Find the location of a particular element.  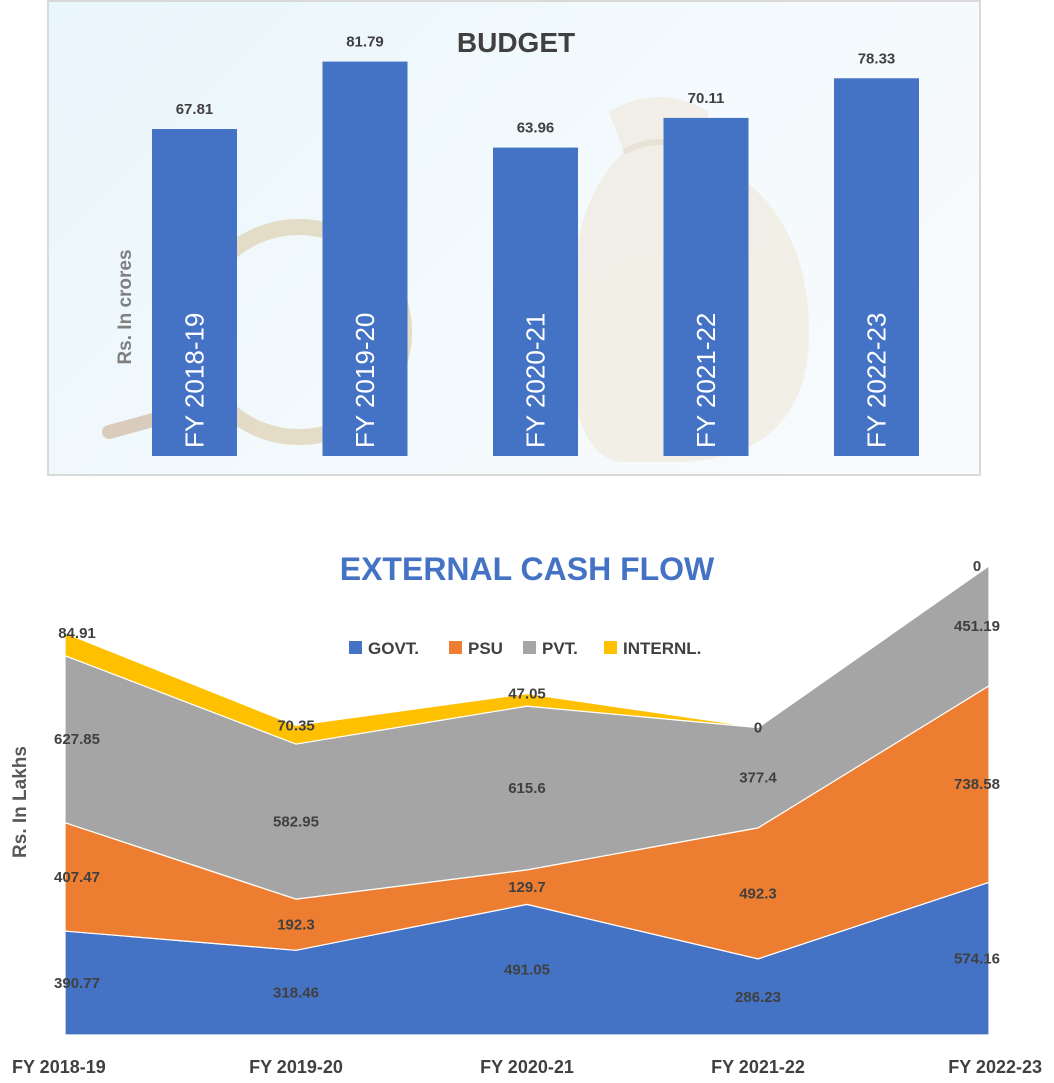

data-label-pvt: 582.95 is located at coordinates (296, 822).